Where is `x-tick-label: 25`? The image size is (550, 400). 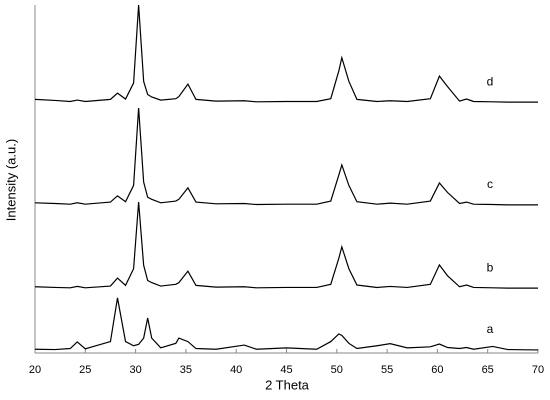
x-tick-label: 25 is located at coordinates (85, 370).